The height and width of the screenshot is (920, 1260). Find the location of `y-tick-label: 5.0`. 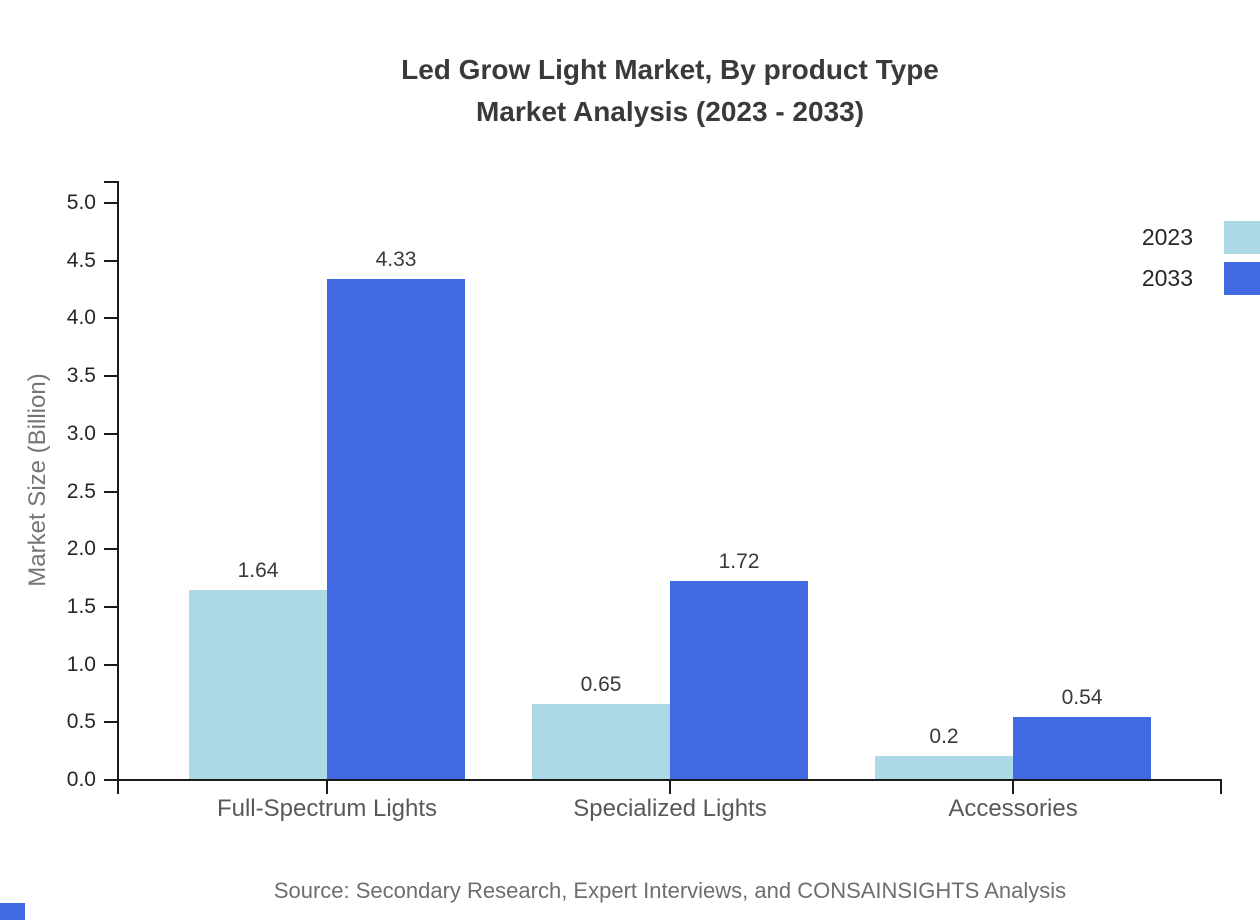

y-tick-label: 5.0 is located at coordinates (81, 202).